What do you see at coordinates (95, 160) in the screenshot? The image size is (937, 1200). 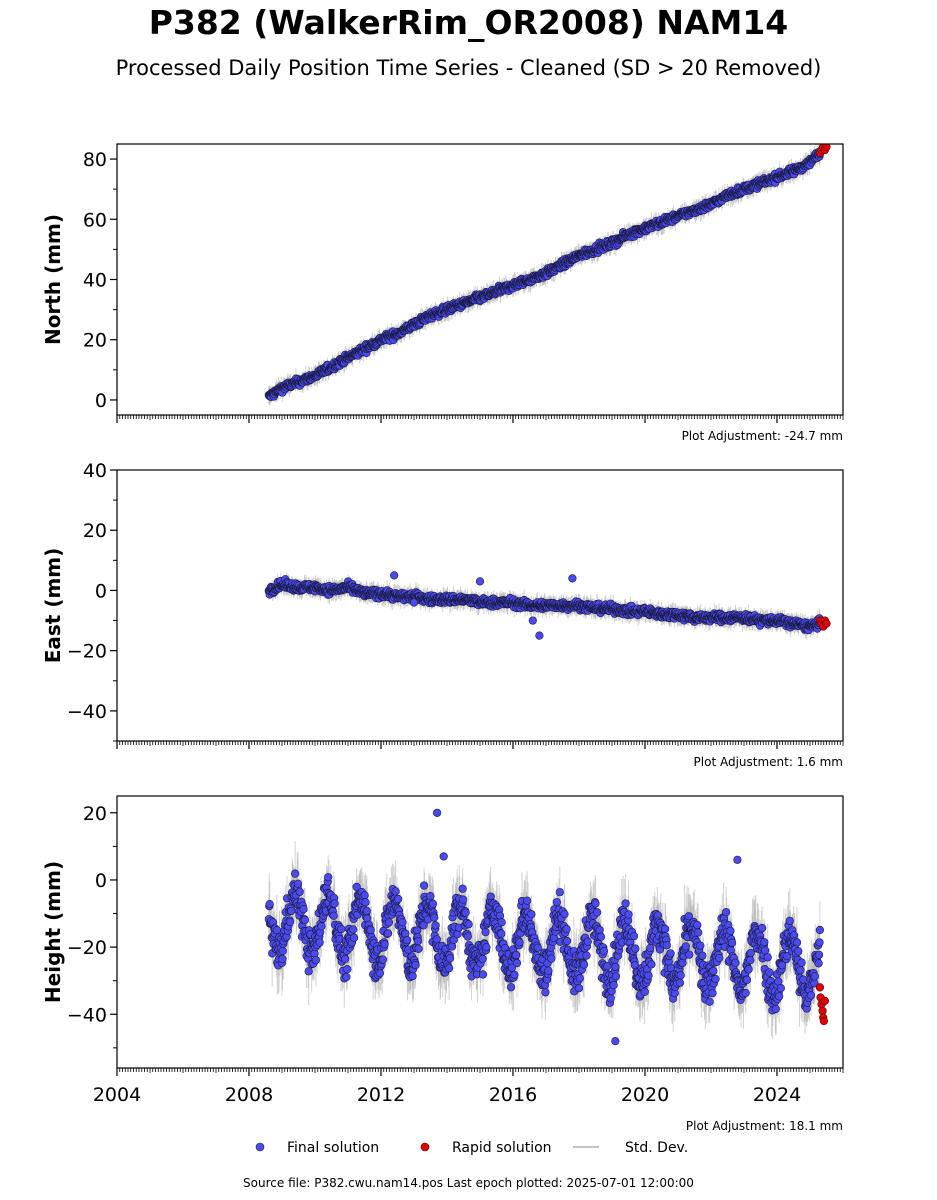 I see `y-tick-label: 80` at bounding box center [95, 160].